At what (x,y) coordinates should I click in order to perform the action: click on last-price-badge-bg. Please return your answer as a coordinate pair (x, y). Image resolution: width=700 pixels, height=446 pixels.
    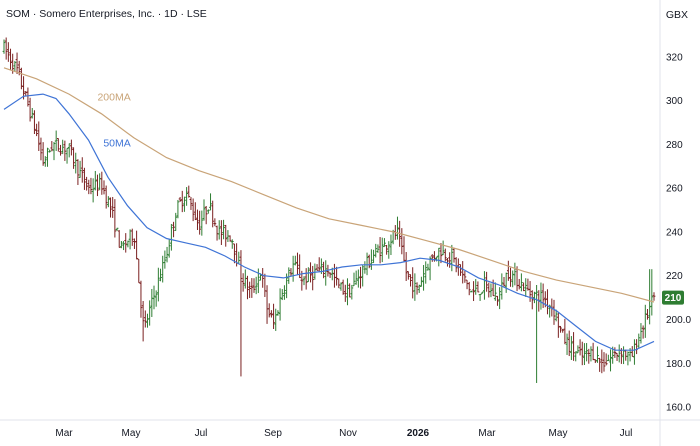
    Looking at the image, I should click on (673, 297).